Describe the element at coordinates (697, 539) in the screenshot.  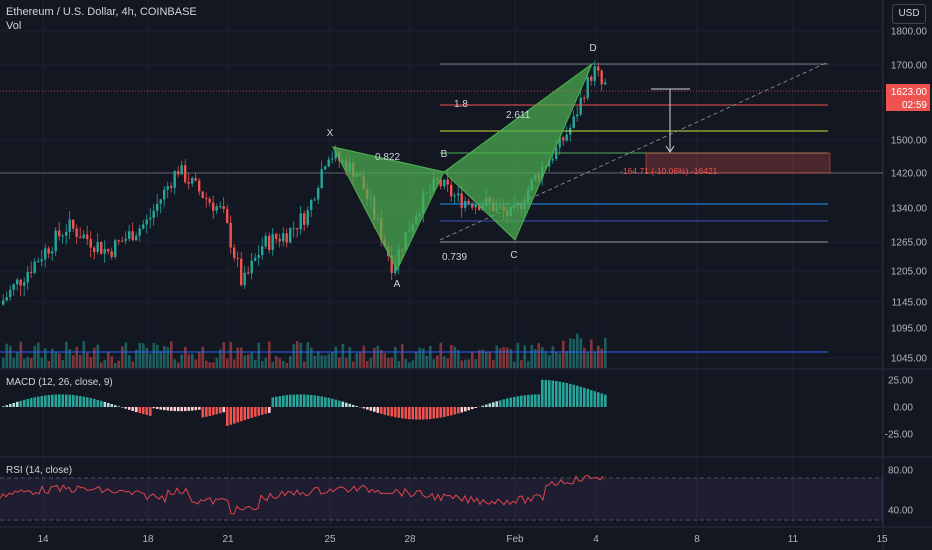
I see `time-axis-tick: 8` at that location.